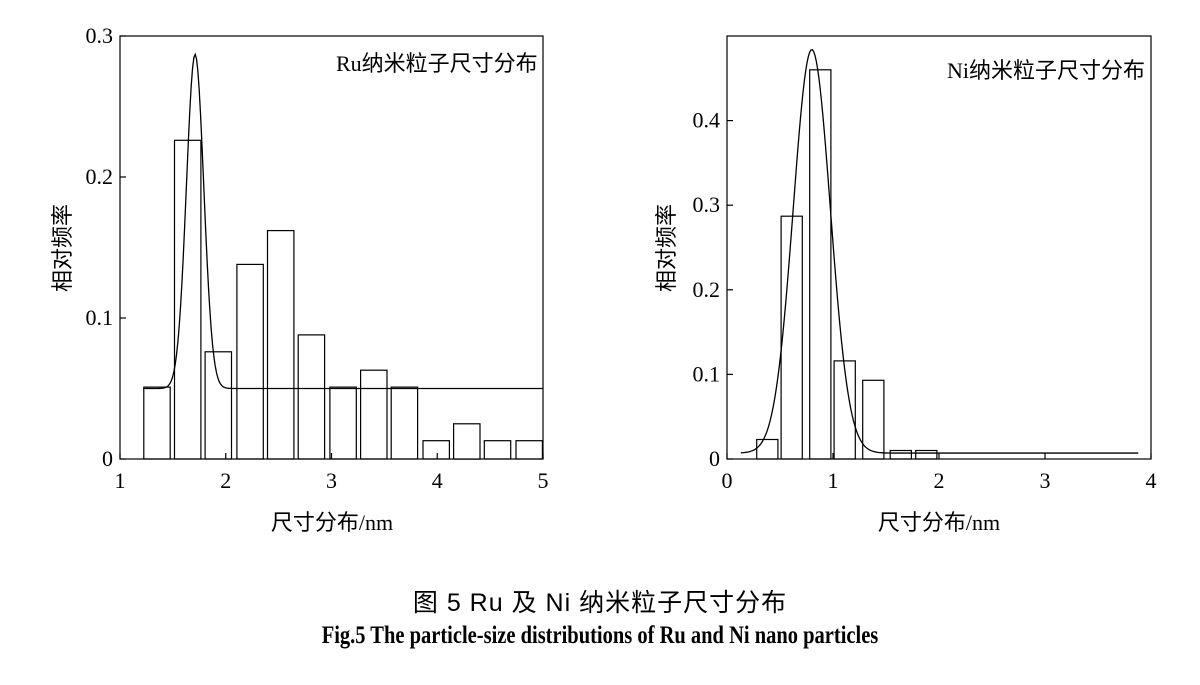  Describe the element at coordinates (437, 480) in the screenshot. I see `ru-x-tick-label-3: 4` at that location.